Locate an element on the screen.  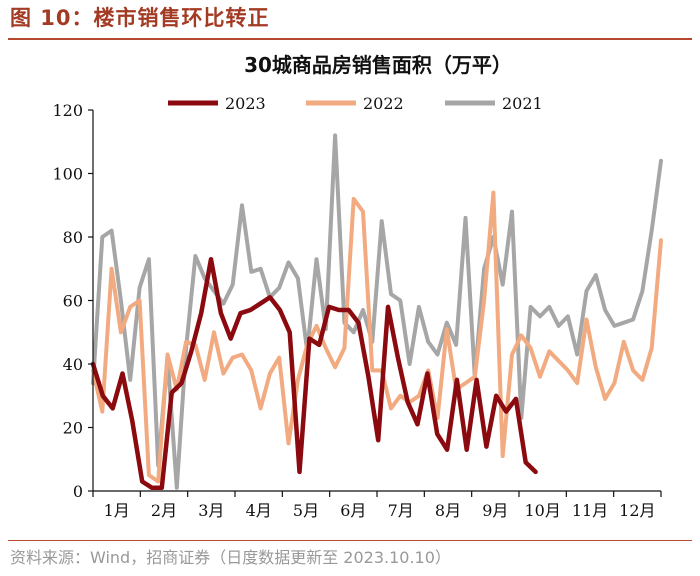
y-tick-label: 100 is located at coordinates (67, 174).